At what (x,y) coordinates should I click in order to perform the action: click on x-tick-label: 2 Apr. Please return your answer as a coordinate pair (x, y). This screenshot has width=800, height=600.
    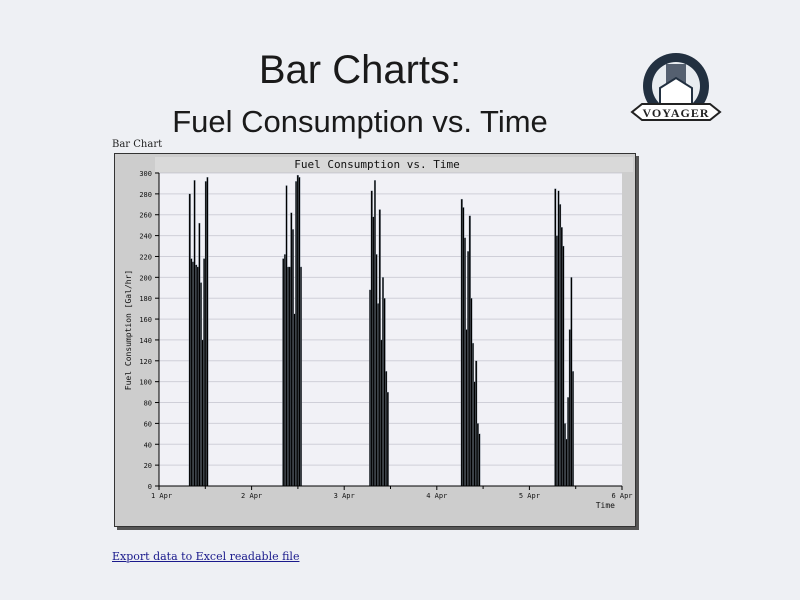
    Looking at the image, I should click on (251, 496).